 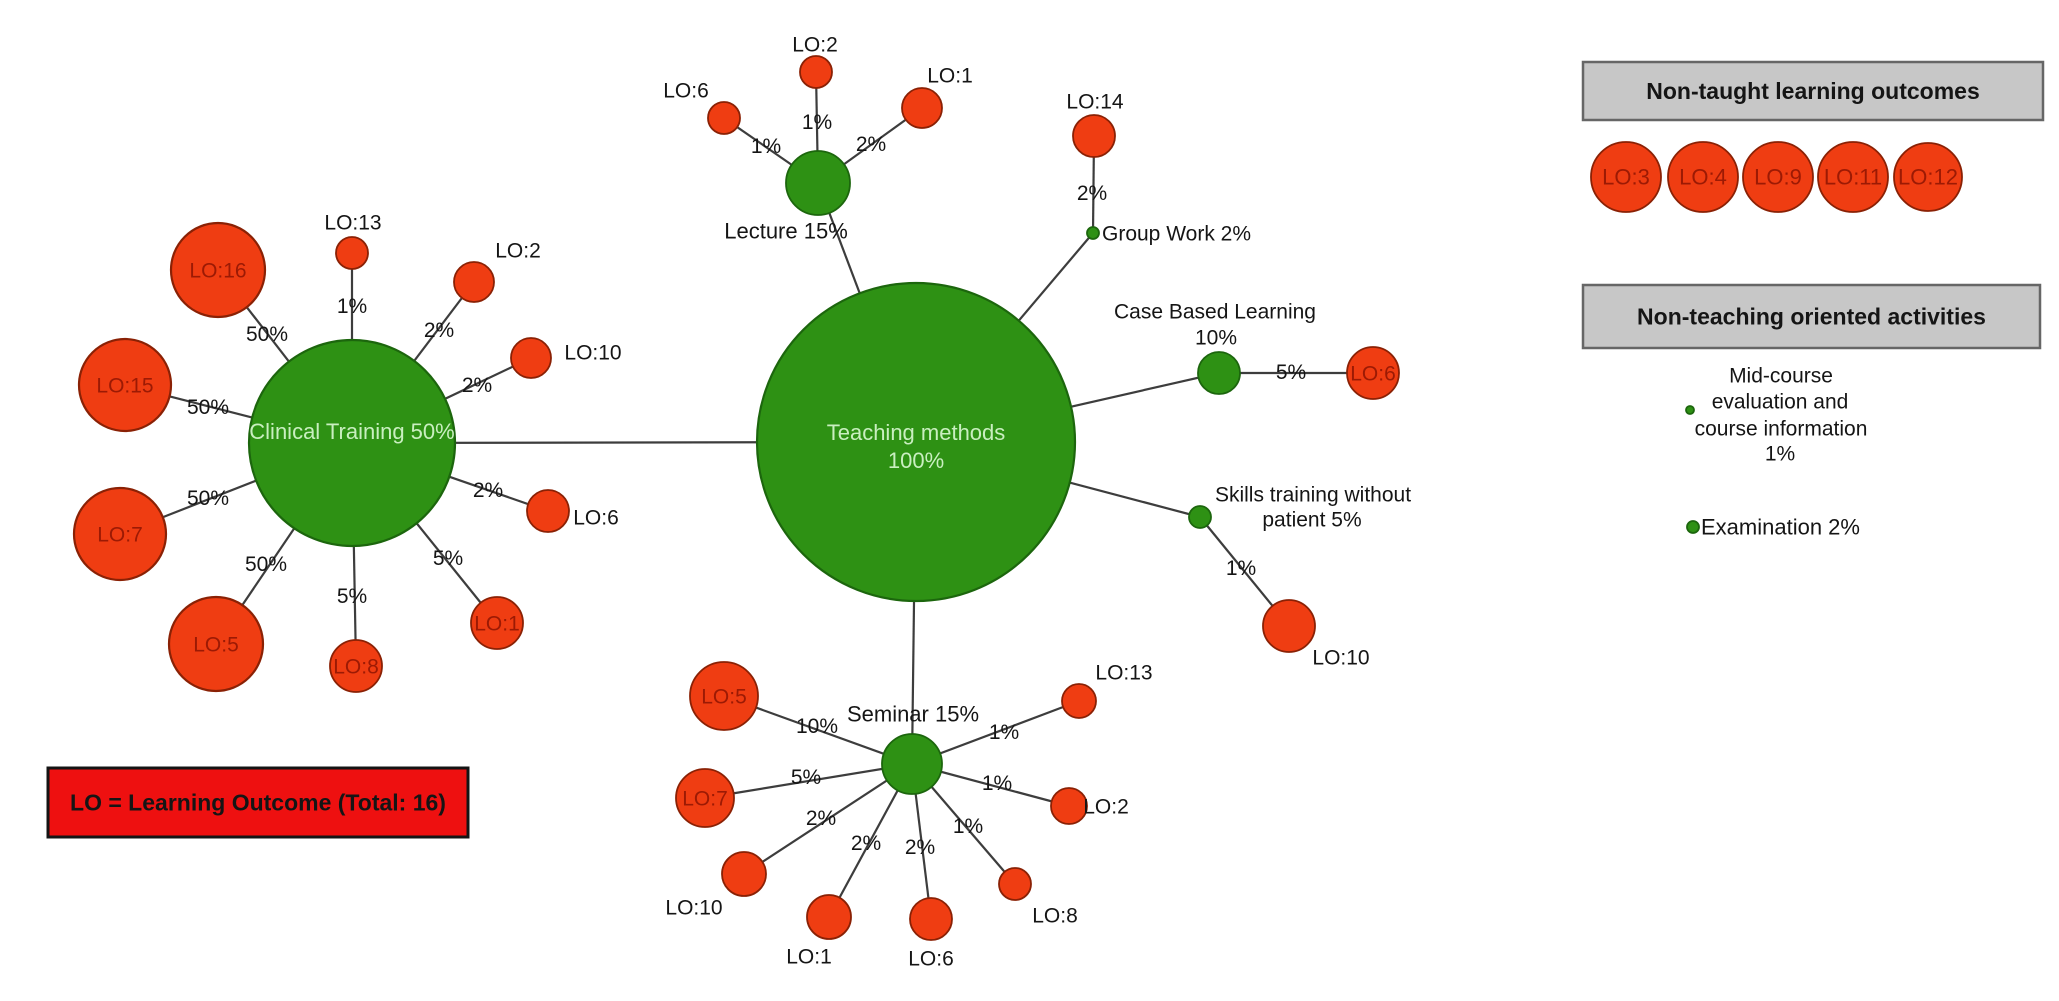 I want to click on edge-seminar-seminar_lo10, so click(x=828, y=819).